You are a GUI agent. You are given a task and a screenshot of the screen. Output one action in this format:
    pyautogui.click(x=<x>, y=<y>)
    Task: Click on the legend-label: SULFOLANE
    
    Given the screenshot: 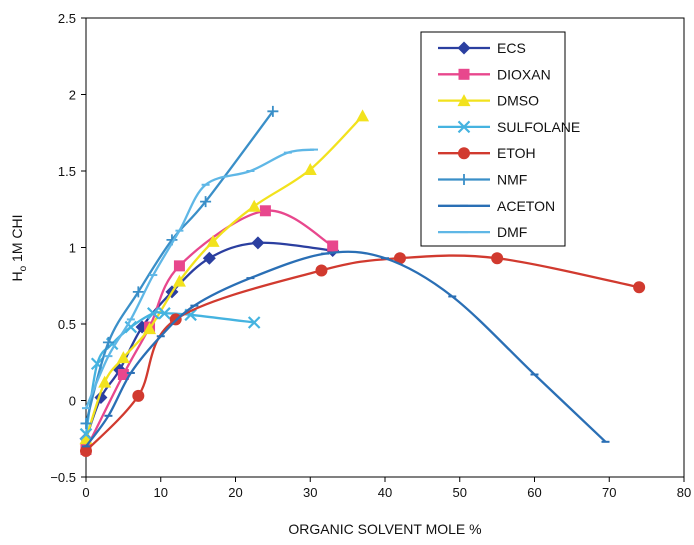 What is the action you would take?
    pyautogui.click(x=538, y=127)
    